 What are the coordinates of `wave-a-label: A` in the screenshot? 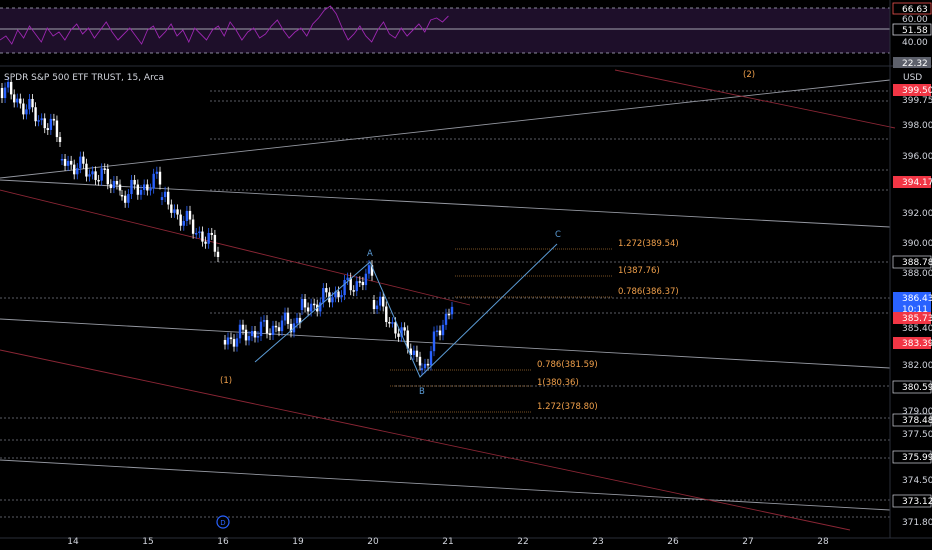 It's located at (370, 254).